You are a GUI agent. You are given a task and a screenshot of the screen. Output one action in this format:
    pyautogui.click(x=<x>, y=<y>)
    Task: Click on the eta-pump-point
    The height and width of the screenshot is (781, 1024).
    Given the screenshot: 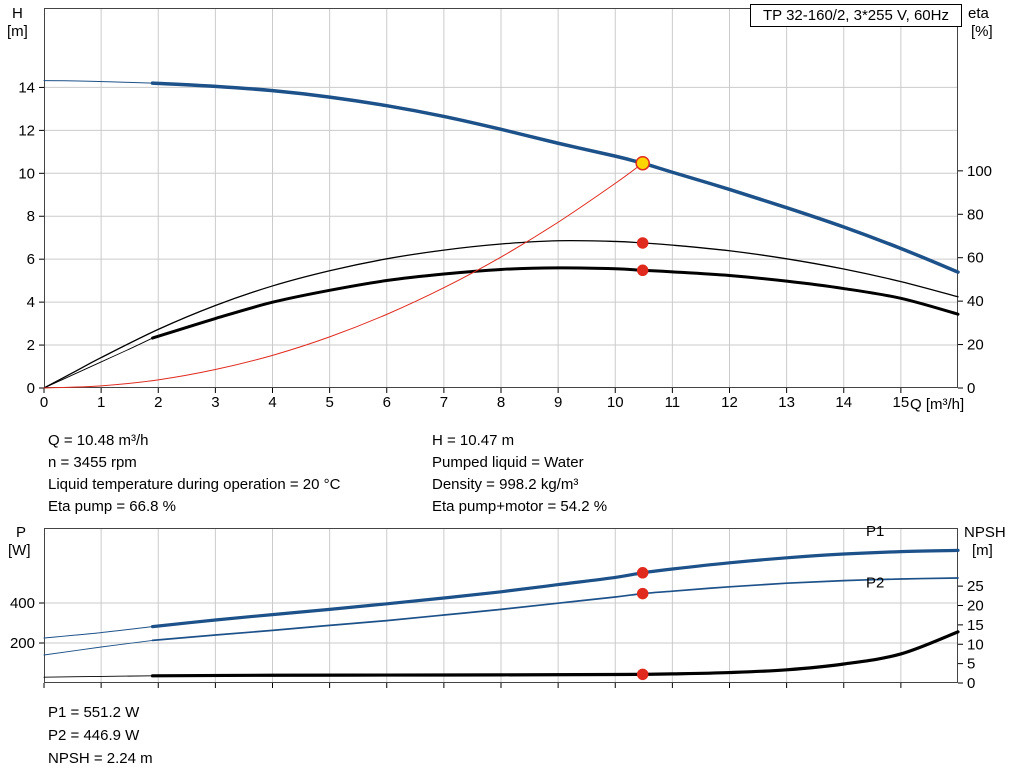 What is the action you would take?
    pyautogui.click(x=642, y=243)
    